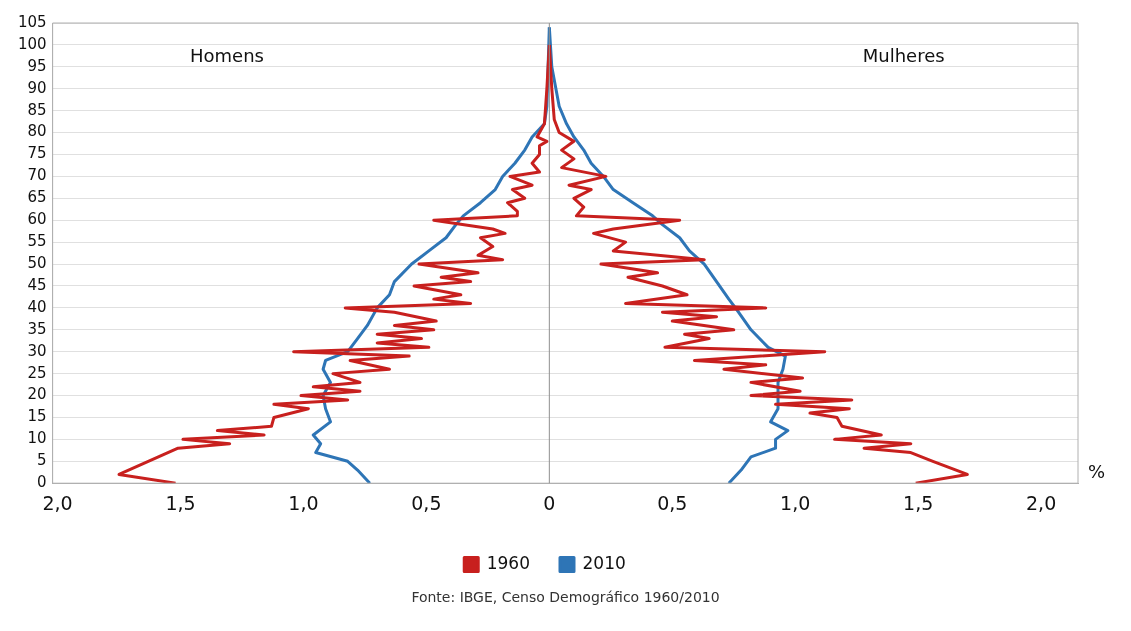  What do you see at coordinates (549, 502) in the screenshot?
I see `x-tick-label: 0` at bounding box center [549, 502].